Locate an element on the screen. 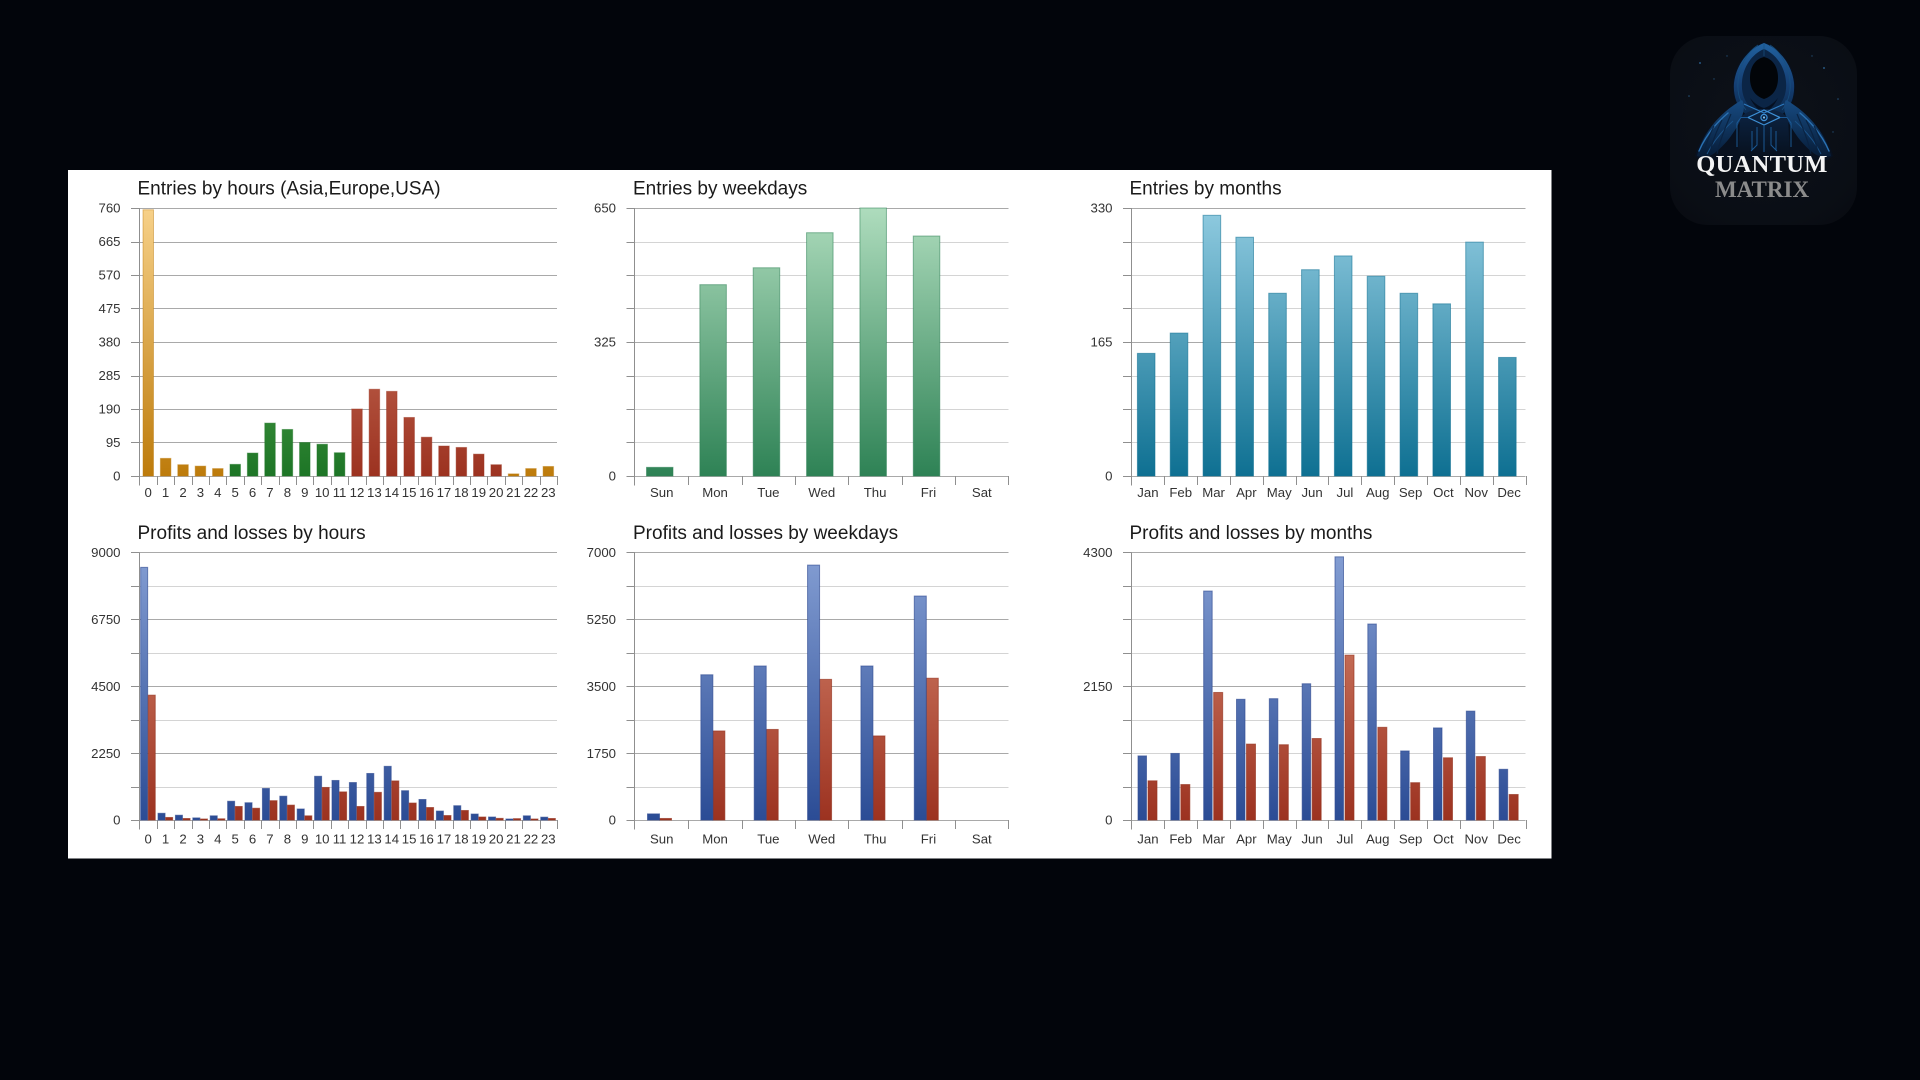 Image resolution: width=1920 pixels, height=1080 pixels. svg-text: 3500 is located at coordinates (601, 686).